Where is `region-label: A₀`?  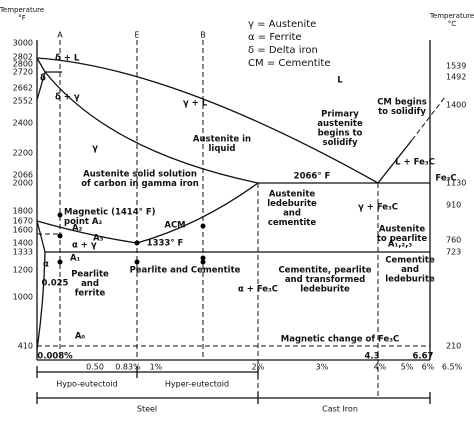
region-label: A₀ is located at coordinates (80, 337).